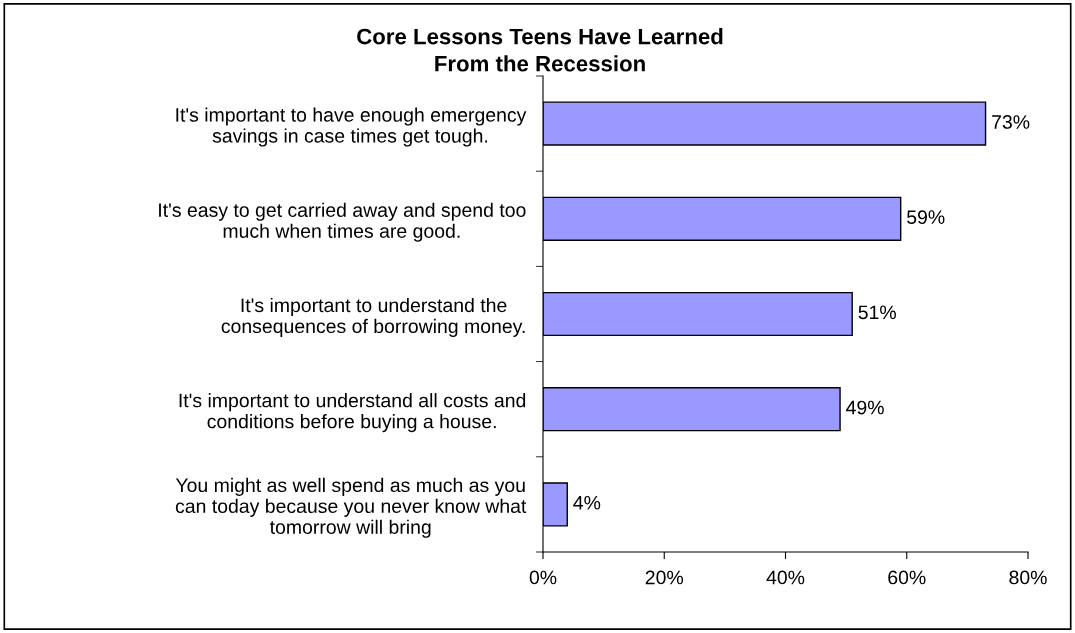 The image size is (1075, 633). I want to click on data-label: 59%, so click(926, 217).